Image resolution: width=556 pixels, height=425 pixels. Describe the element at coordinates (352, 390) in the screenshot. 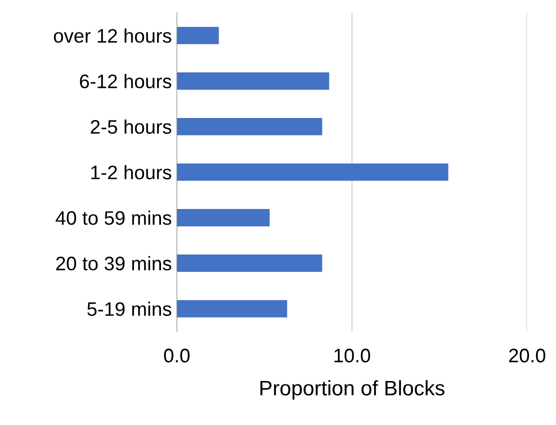

I see `x-axis-title: Proportion of Blocks` at that location.